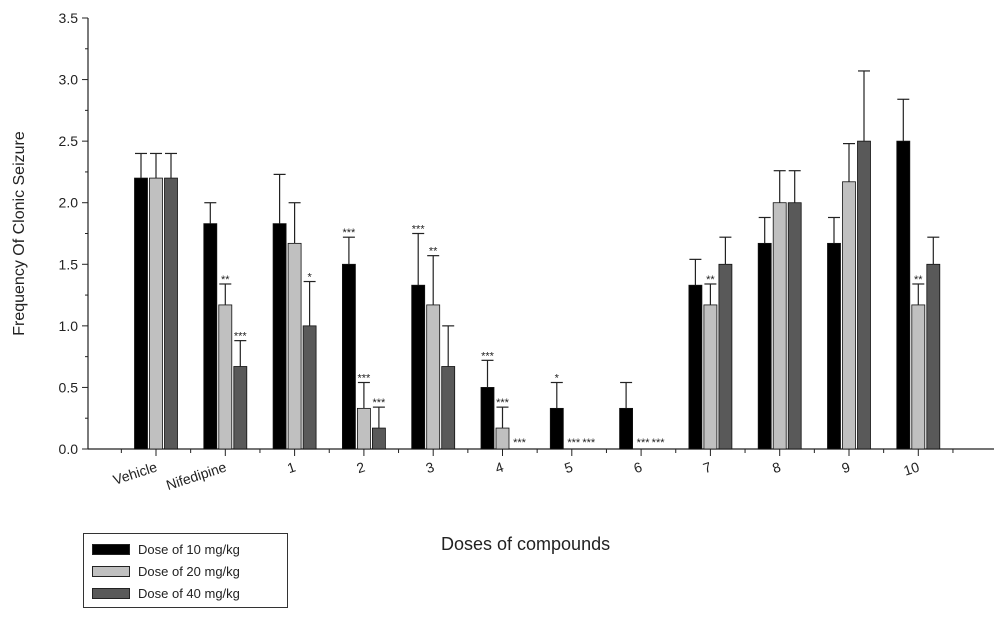 This screenshot has width=1000, height=624. Describe the element at coordinates (19, 233) in the screenshot. I see `y-axis-title: Frequency Of Clonic Seizure` at that location.